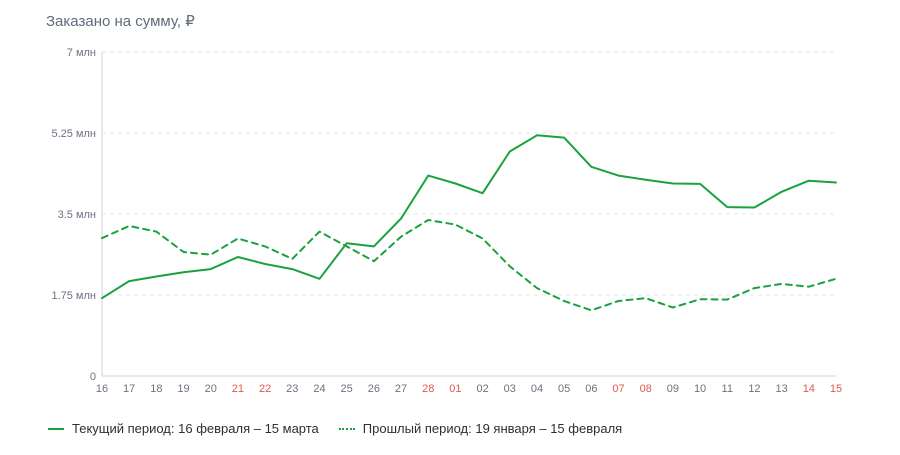 This screenshot has width=900, height=455. What do you see at coordinates (77, 215) in the screenshot?
I see `y-tick-label: 3.5 млн` at bounding box center [77, 215].